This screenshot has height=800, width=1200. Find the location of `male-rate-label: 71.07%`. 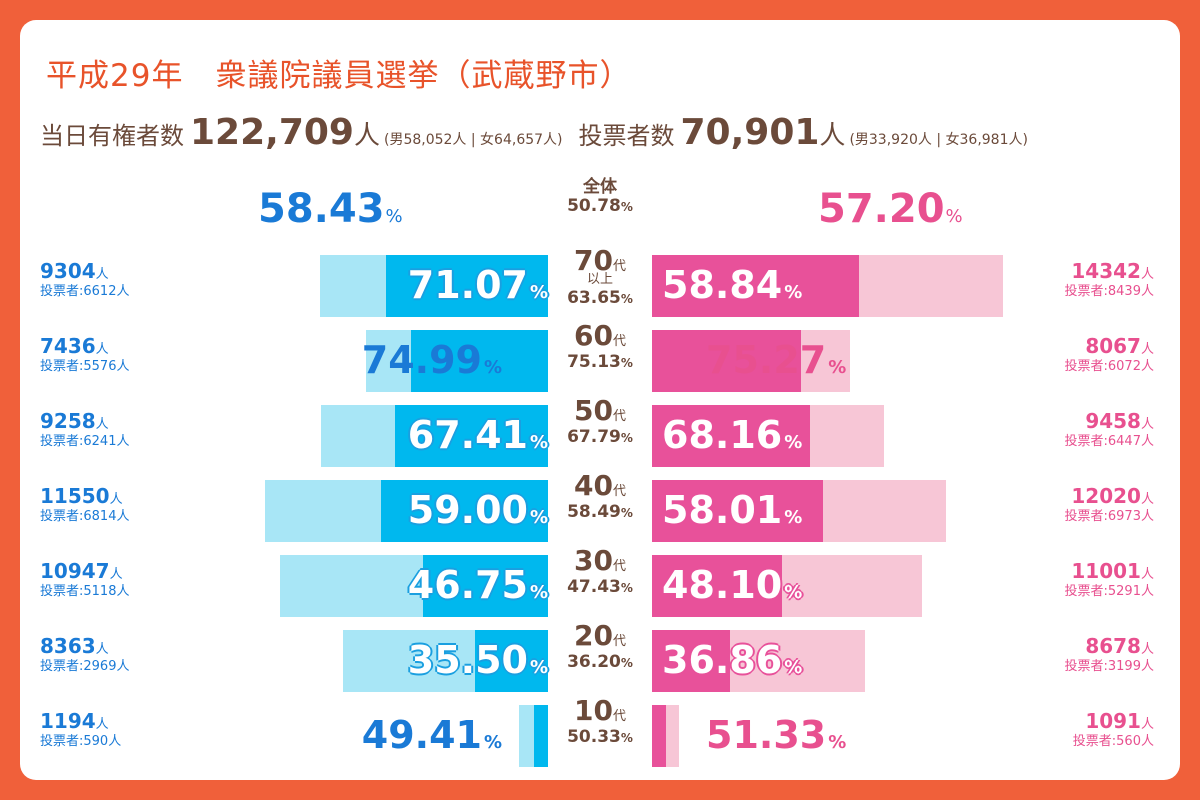

male-rate-label: 71.07% is located at coordinates (478, 285).